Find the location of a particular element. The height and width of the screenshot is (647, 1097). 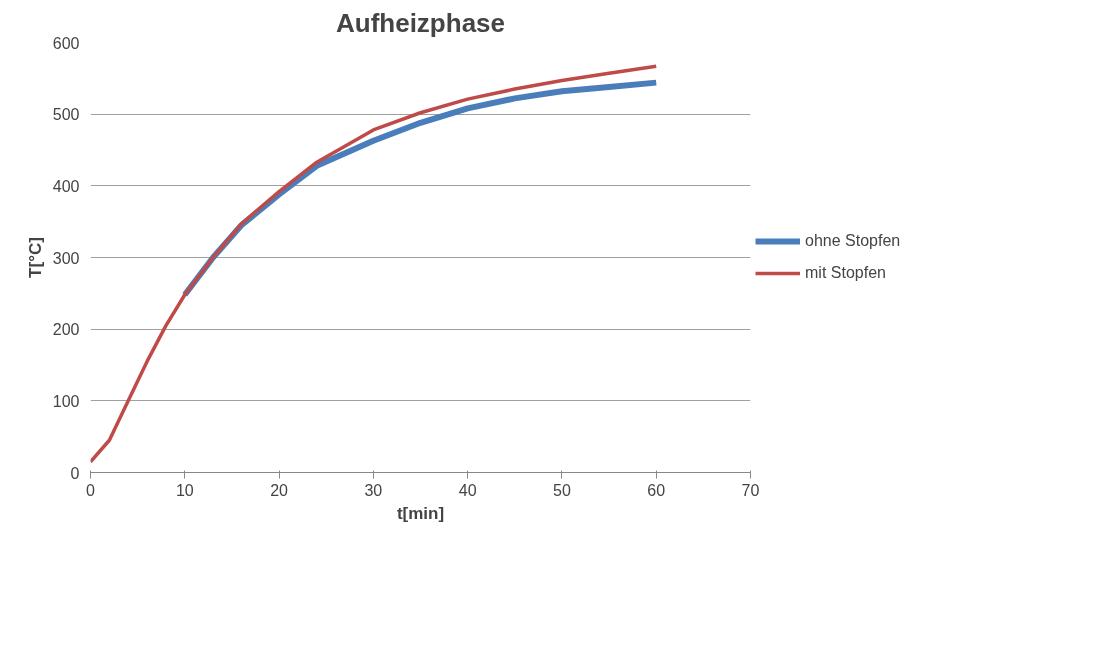

x-tick-label: 70 is located at coordinates (750, 490).